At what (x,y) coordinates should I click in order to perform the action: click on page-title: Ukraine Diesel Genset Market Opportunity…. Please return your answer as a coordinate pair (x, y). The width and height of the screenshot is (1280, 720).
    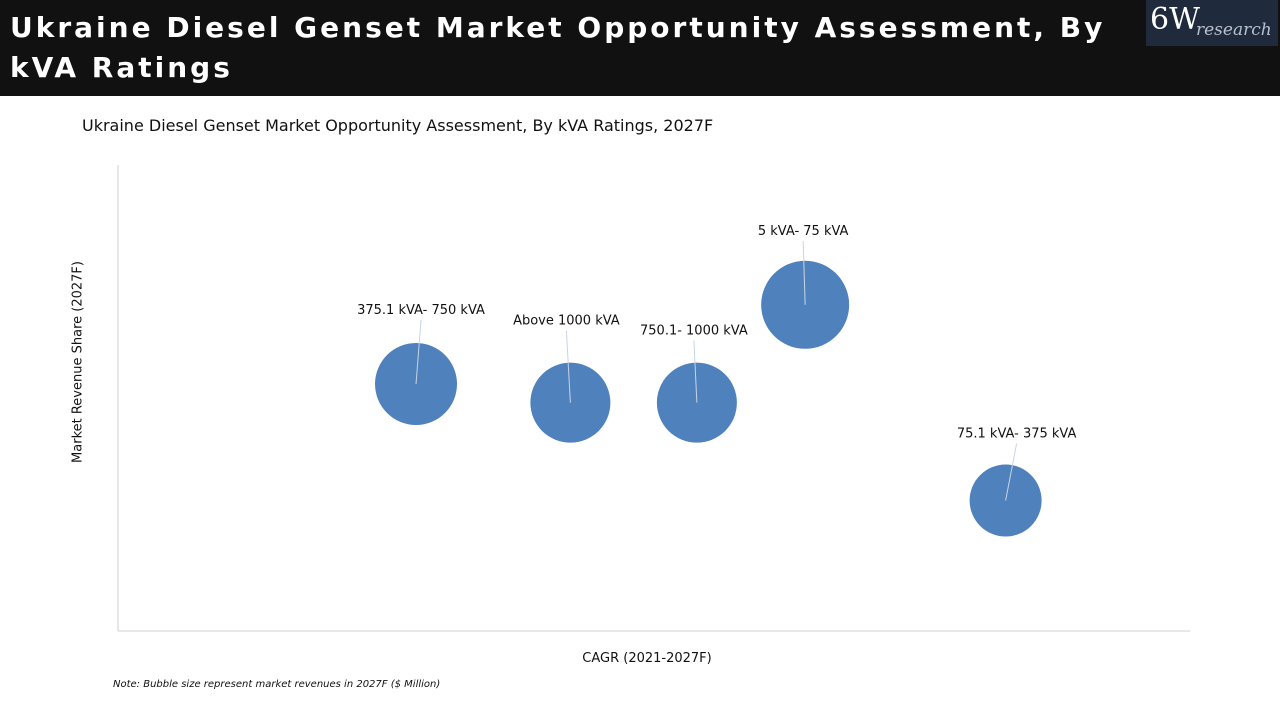
    Looking at the image, I should click on (558, 47).